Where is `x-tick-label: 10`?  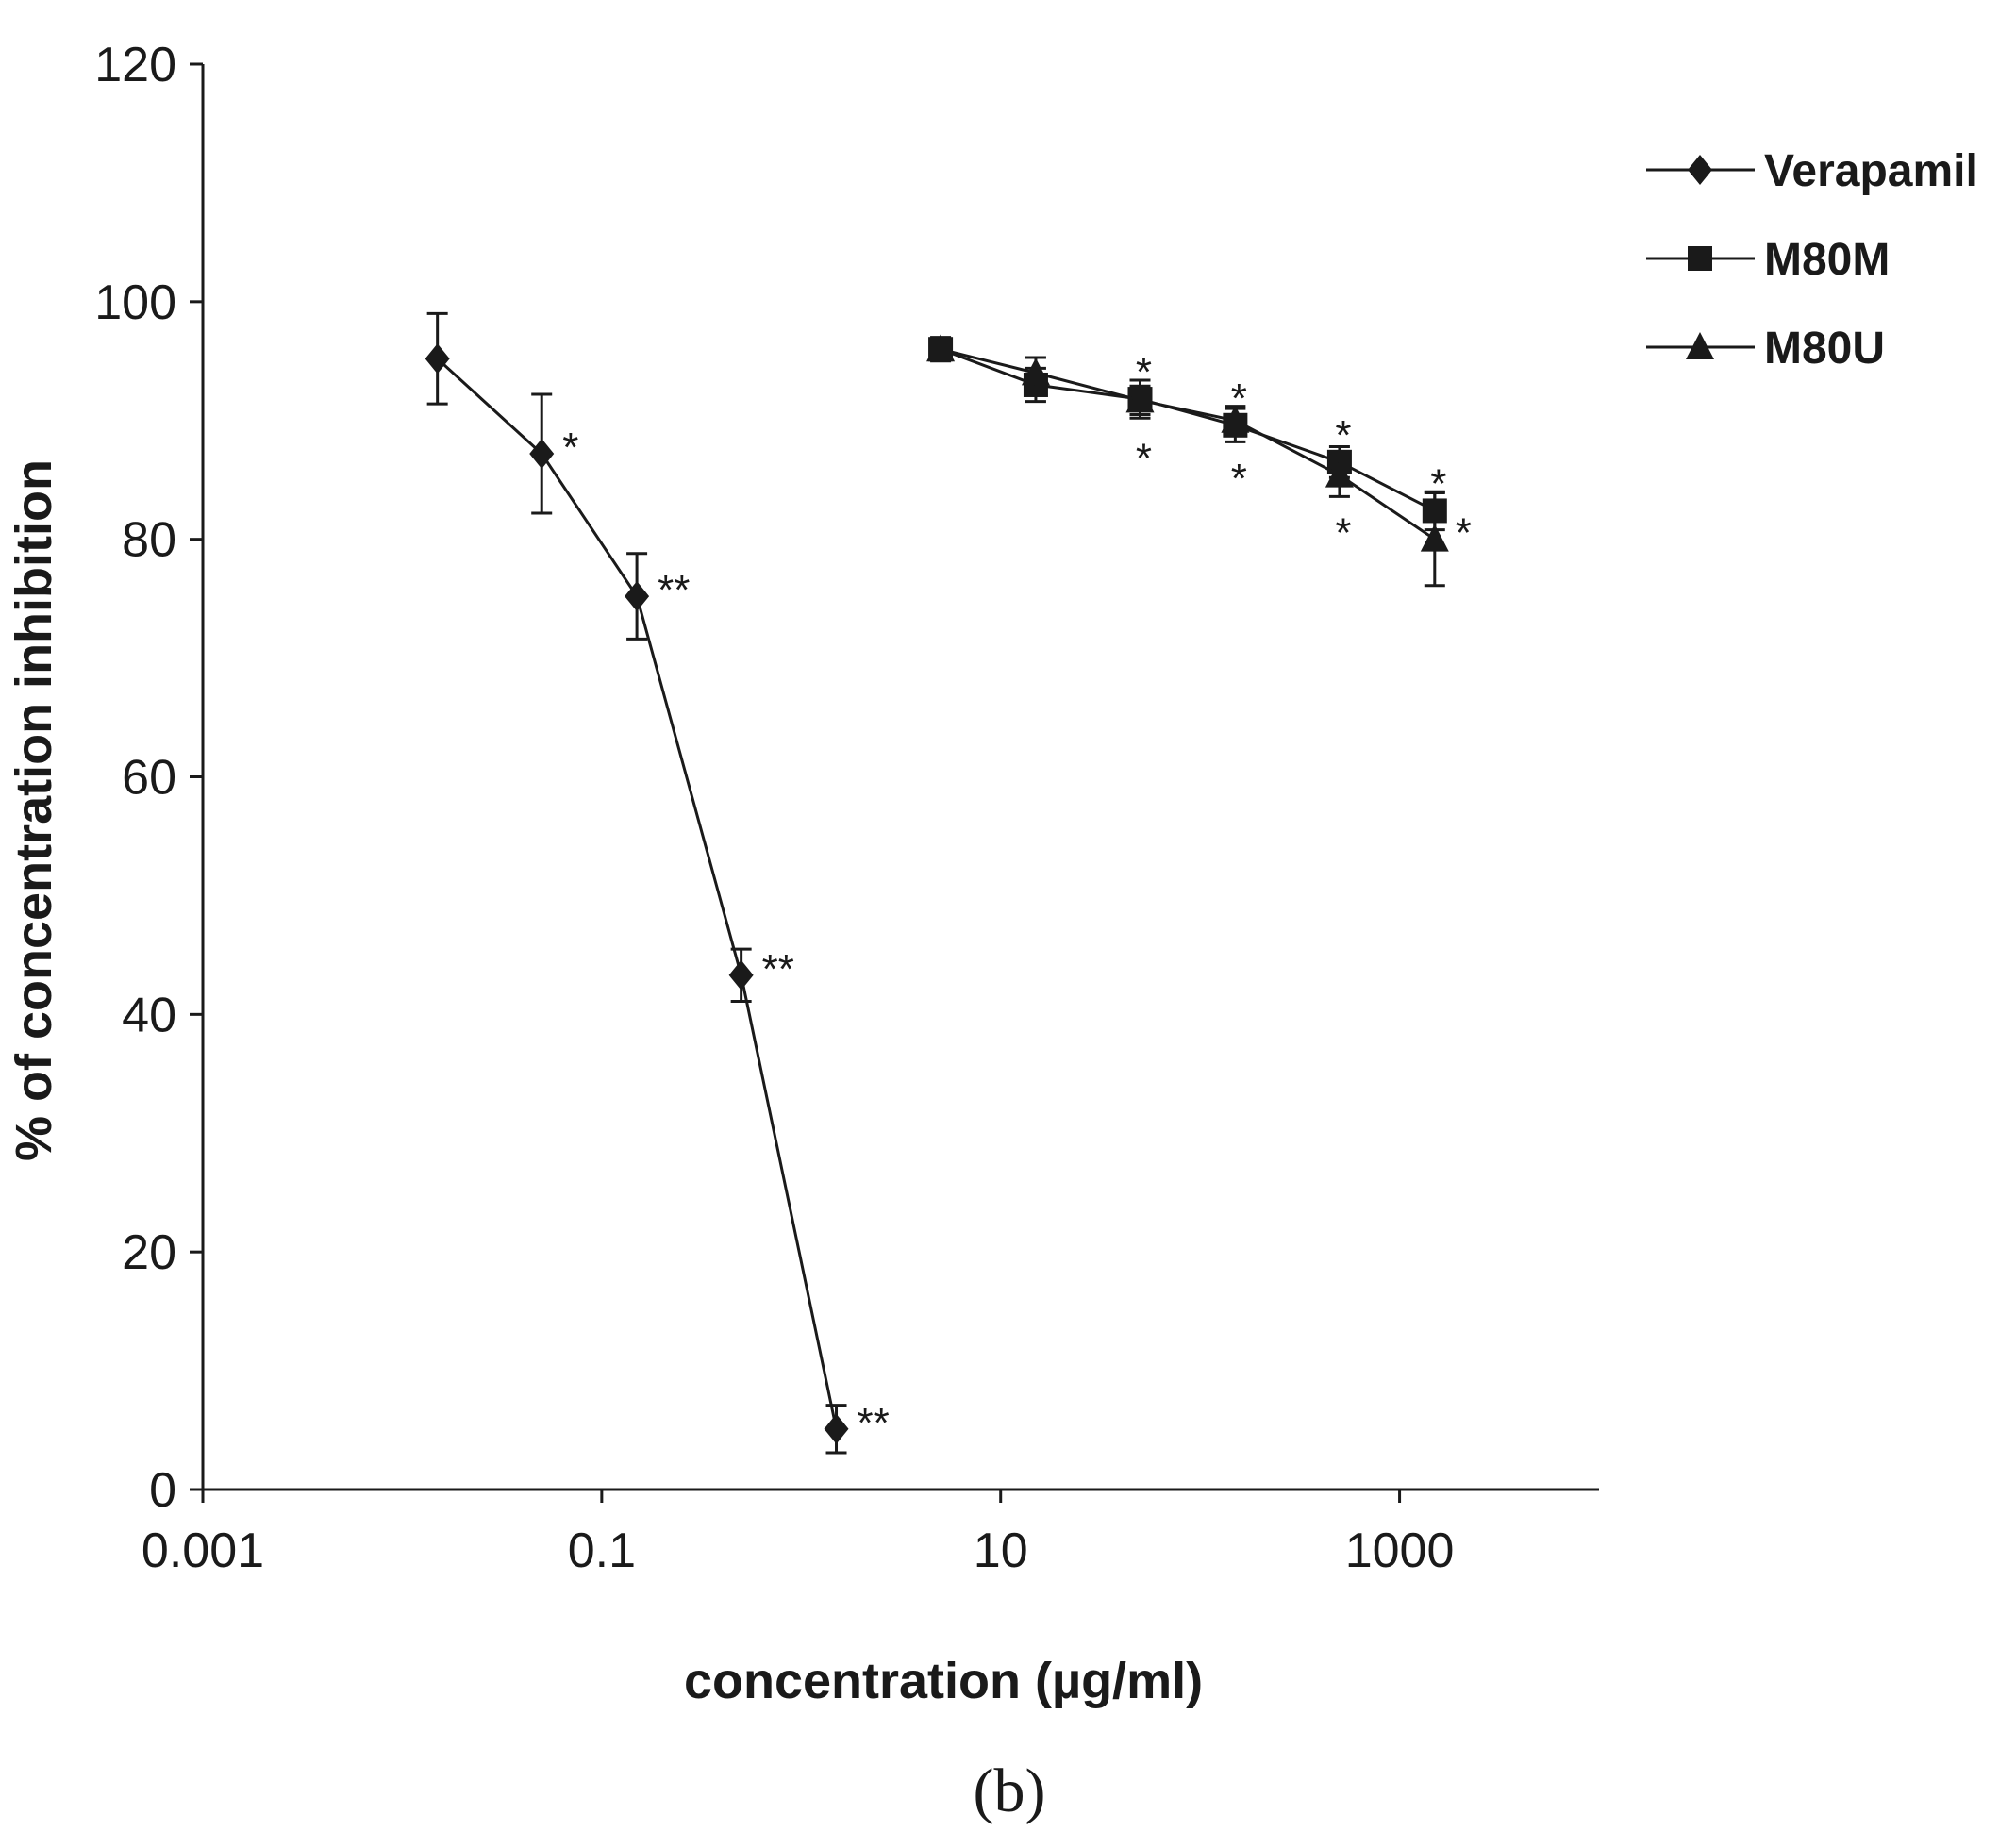
x-tick-label: 10 is located at coordinates (1001, 1551).